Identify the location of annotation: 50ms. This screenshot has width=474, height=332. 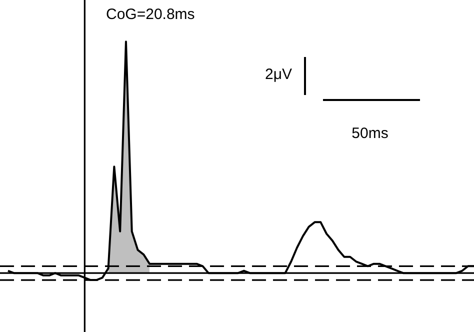
(370, 133).